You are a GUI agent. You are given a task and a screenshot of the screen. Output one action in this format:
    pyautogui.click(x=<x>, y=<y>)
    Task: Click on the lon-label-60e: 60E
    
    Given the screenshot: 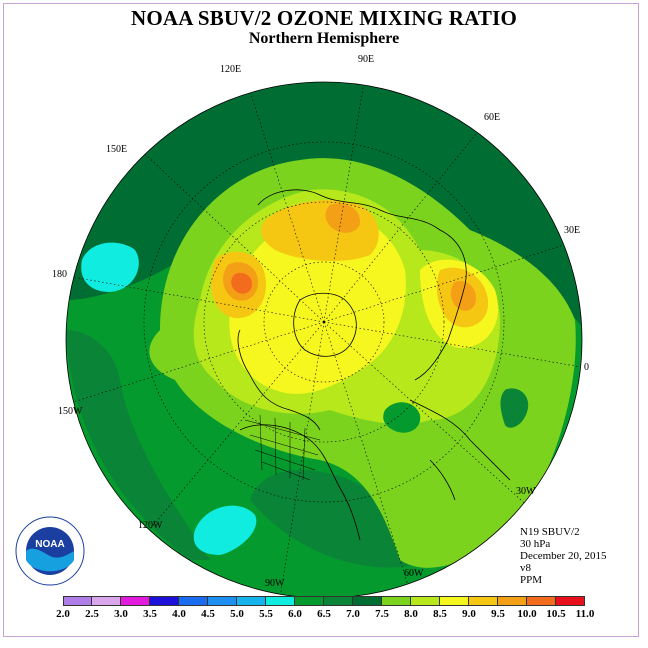 What is the action you would take?
    pyautogui.click(x=492, y=117)
    